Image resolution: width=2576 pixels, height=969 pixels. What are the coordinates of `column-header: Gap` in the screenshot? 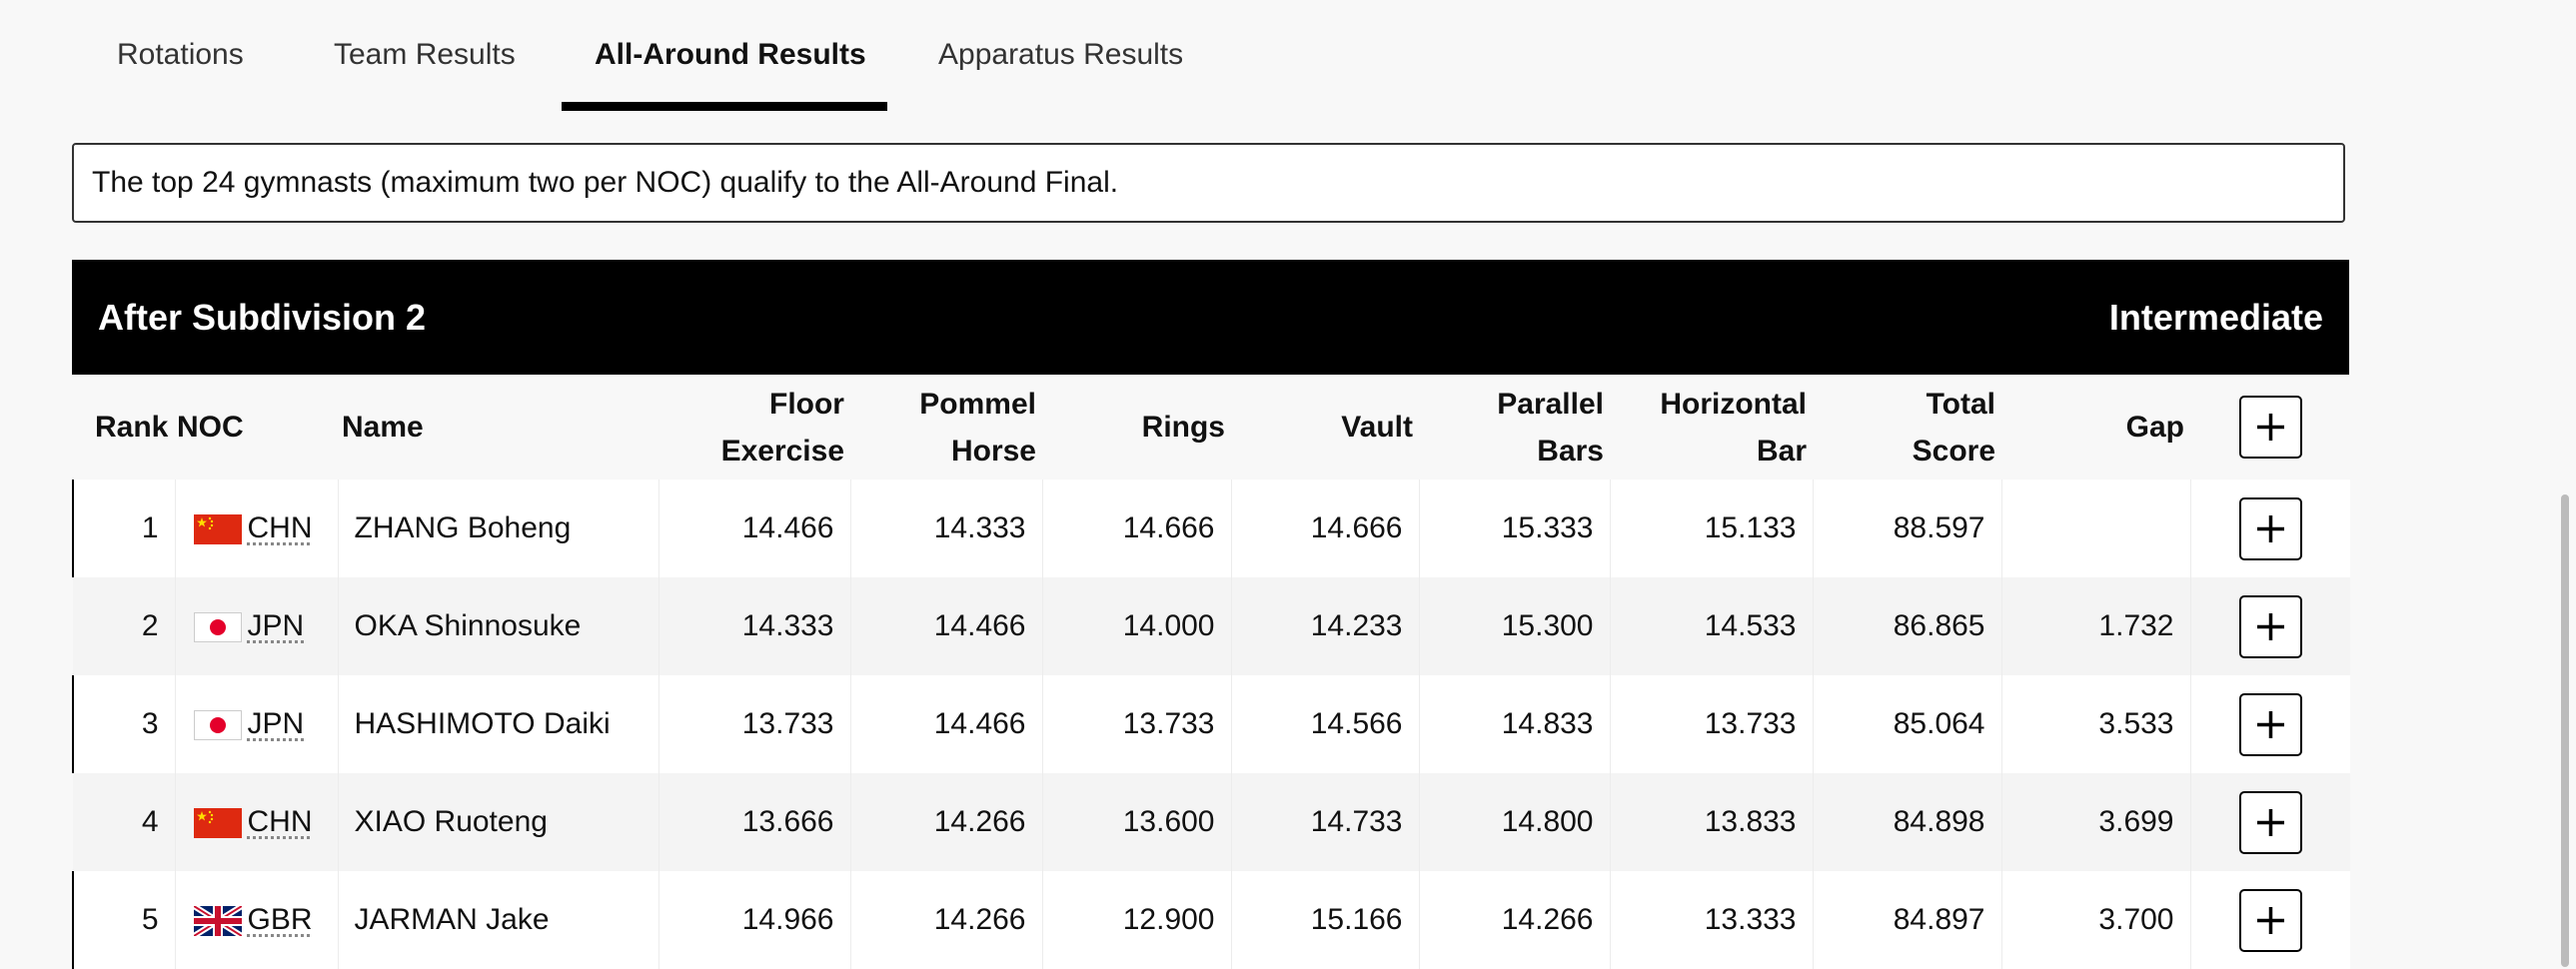 It's located at (2154, 427).